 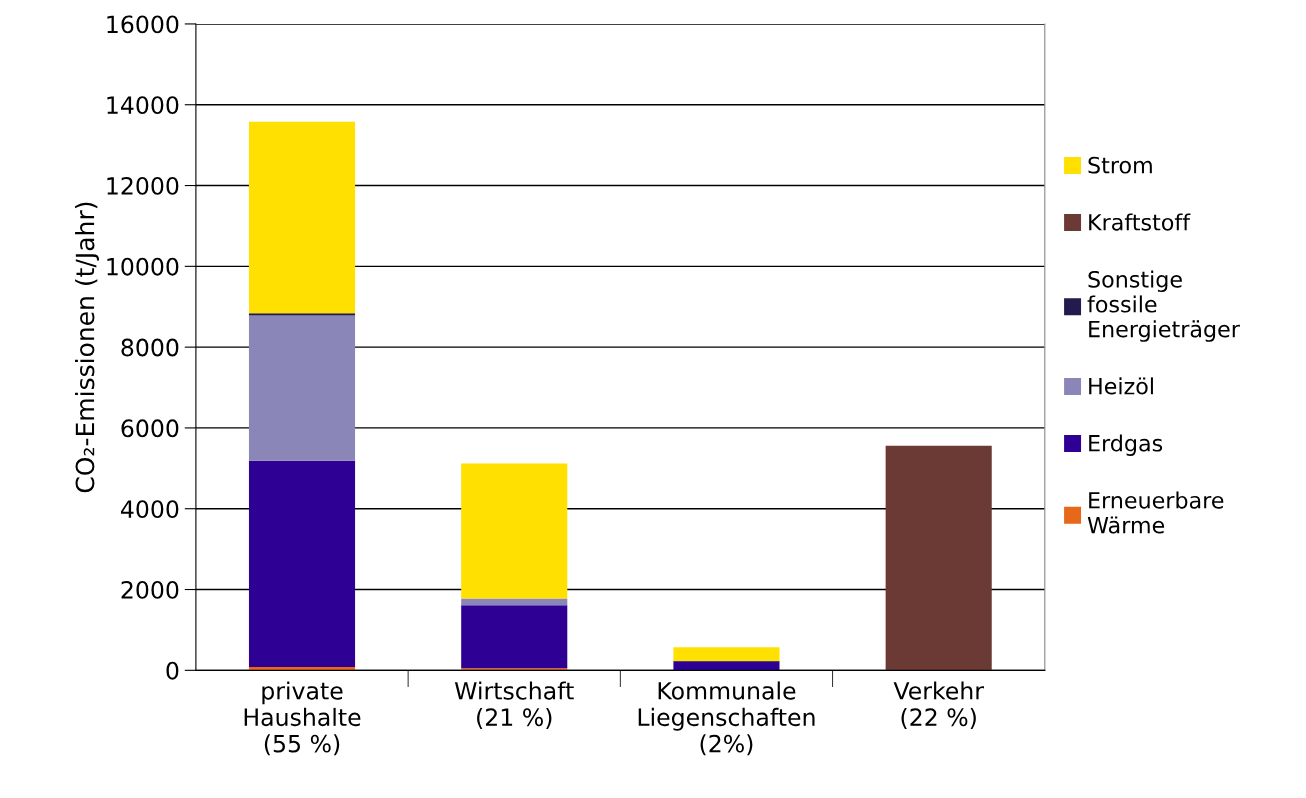 I want to click on y-tick-label: 6000, so click(x=150, y=428).